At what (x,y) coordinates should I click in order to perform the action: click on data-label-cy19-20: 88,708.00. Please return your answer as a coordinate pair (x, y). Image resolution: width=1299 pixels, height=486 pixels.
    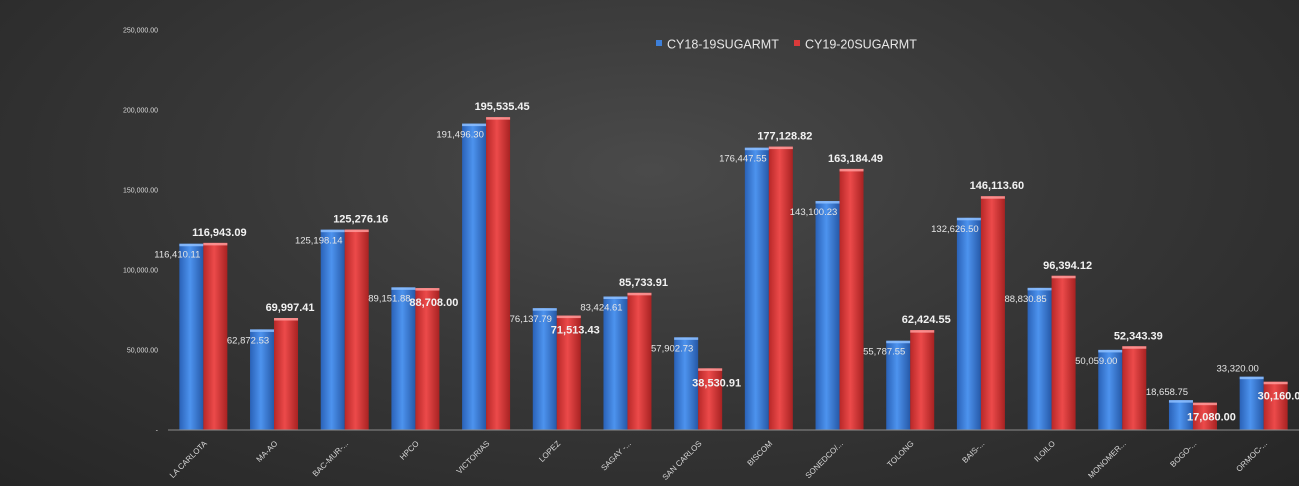
    Looking at the image, I should click on (433, 303).